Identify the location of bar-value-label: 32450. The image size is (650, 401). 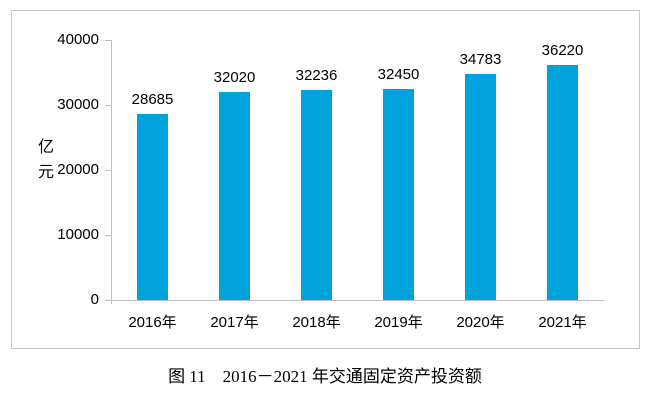
(398, 75).